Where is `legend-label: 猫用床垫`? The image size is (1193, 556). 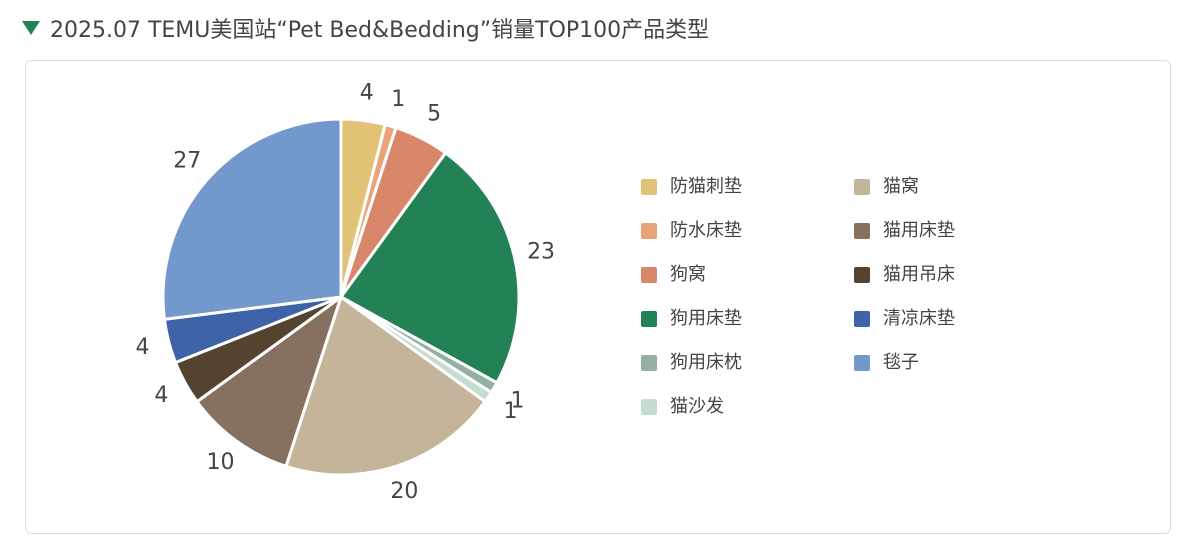 legend-label: 猫用床垫 is located at coordinates (919, 230).